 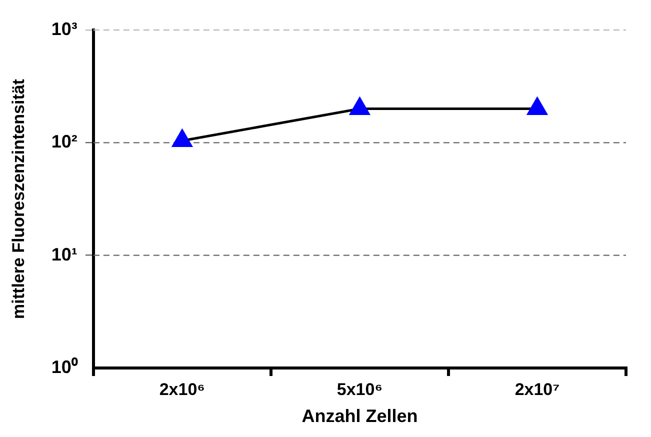 I want to click on x-axis-title: Anzahl Zellen, so click(x=360, y=416).